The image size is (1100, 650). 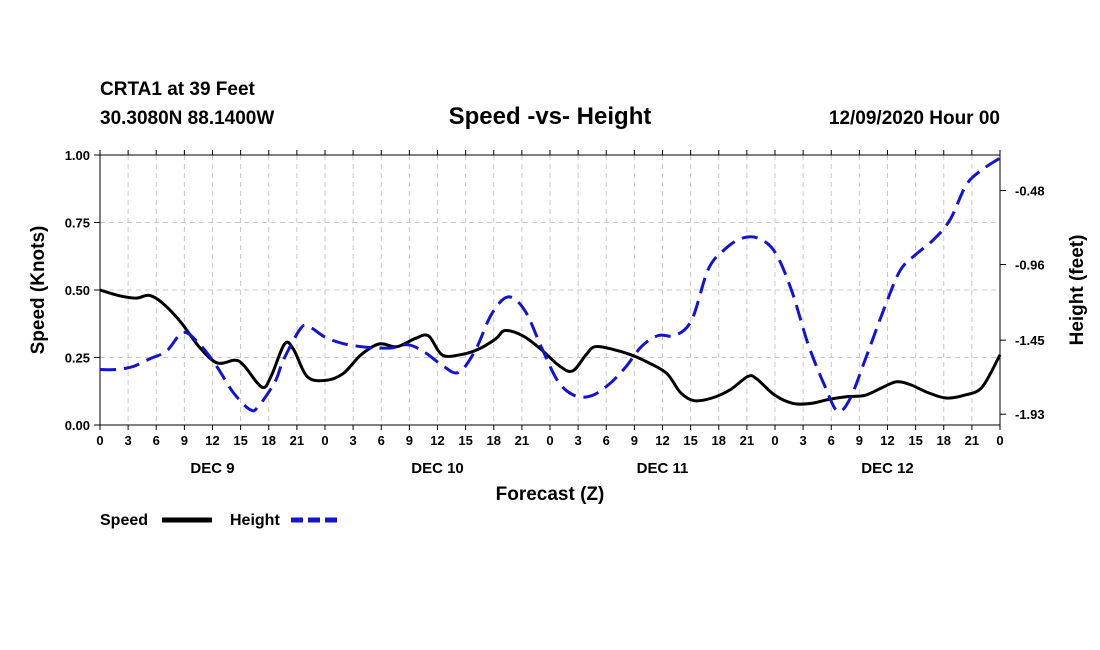 I want to click on y-left-tick-label: 0.00, so click(x=77, y=425).